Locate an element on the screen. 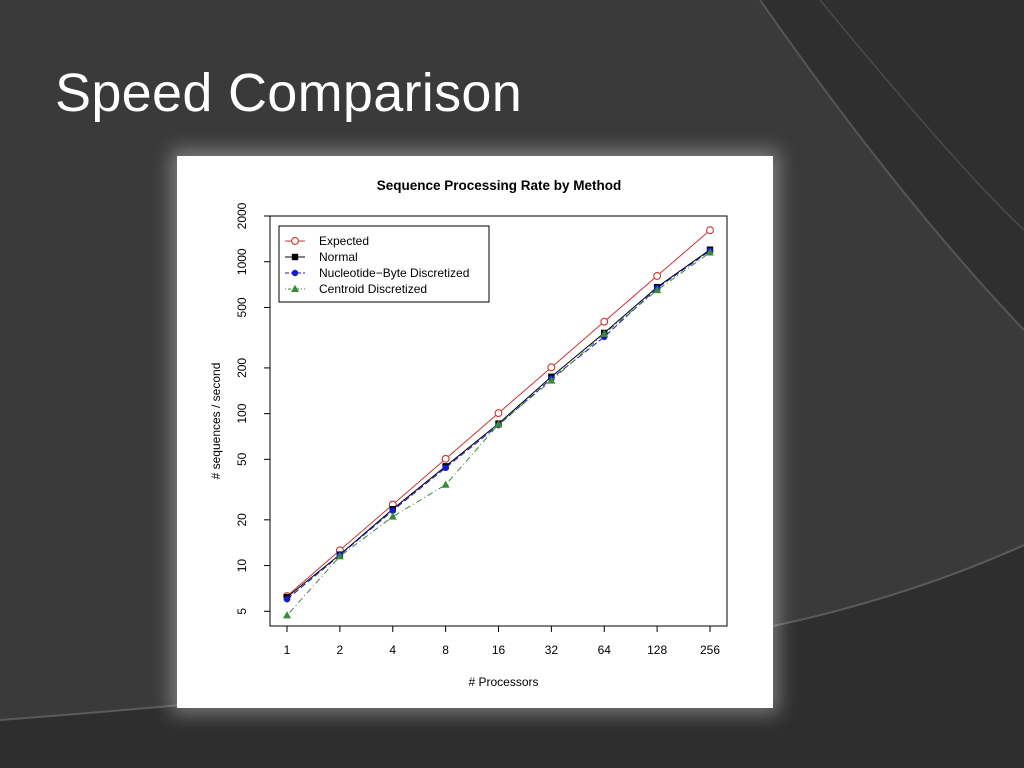 The height and width of the screenshot is (768, 1024). legend-marker-normal is located at coordinates (295, 257).